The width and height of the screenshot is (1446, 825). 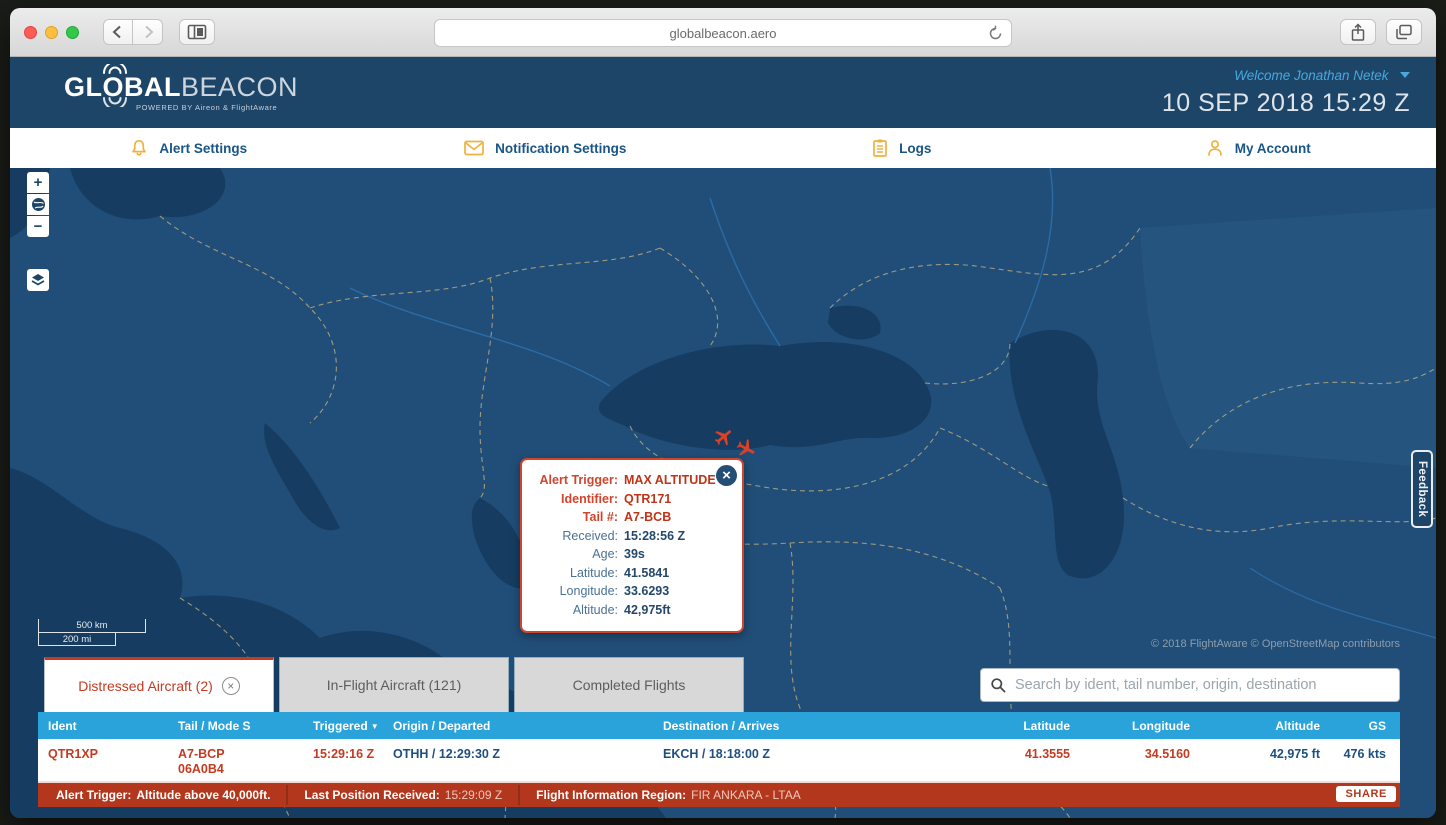 I want to click on tab-completed-flights: Completed Flights, so click(x=629, y=684).